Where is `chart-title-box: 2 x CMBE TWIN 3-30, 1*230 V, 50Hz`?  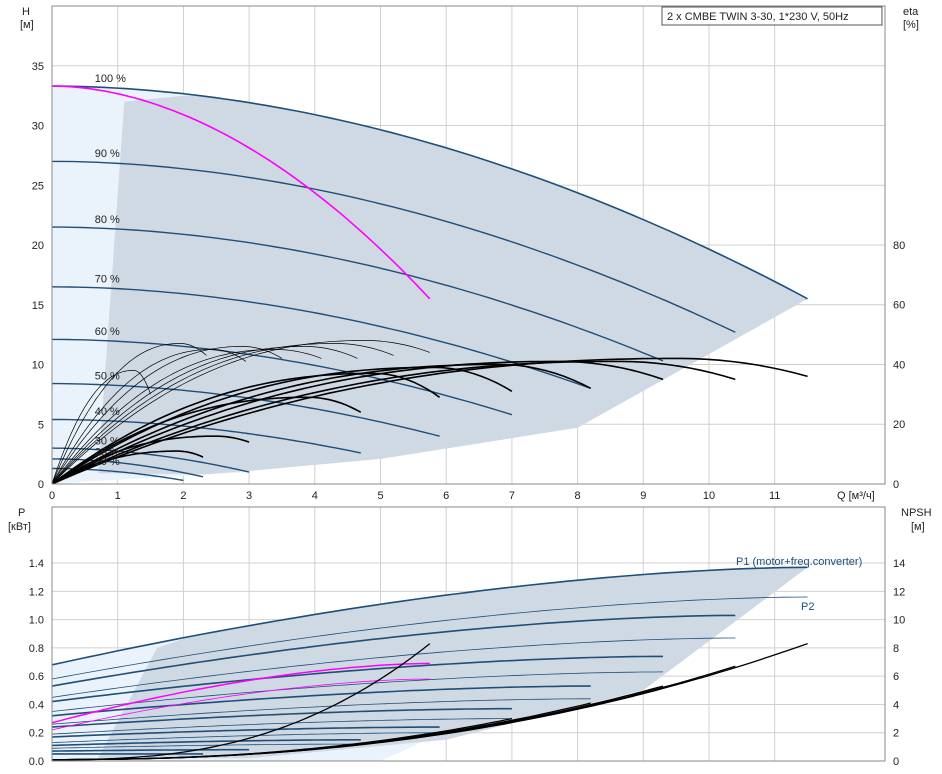
chart-title-box: 2 x CMBE TWIN 3-30, 1*230 V, 50Hz is located at coordinates (772, 16).